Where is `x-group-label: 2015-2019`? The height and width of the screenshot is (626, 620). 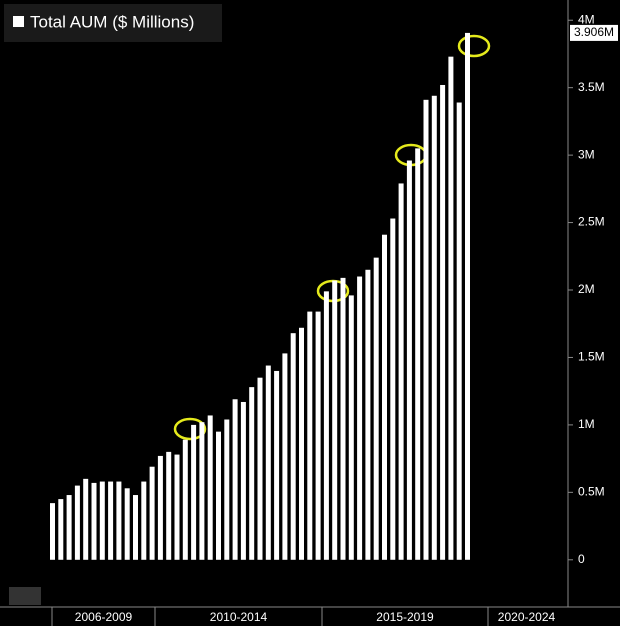
x-group-label: 2015-2019 is located at coordinates (405, 617).